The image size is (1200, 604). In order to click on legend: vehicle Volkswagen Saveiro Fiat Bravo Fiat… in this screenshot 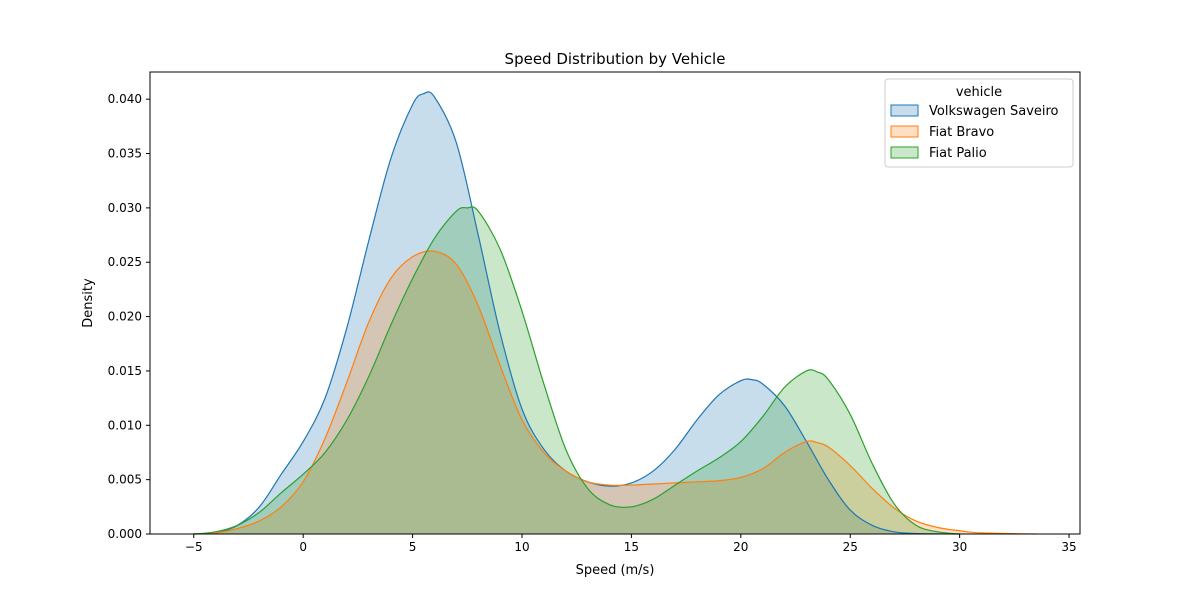, I will do `click(979, 123)`.